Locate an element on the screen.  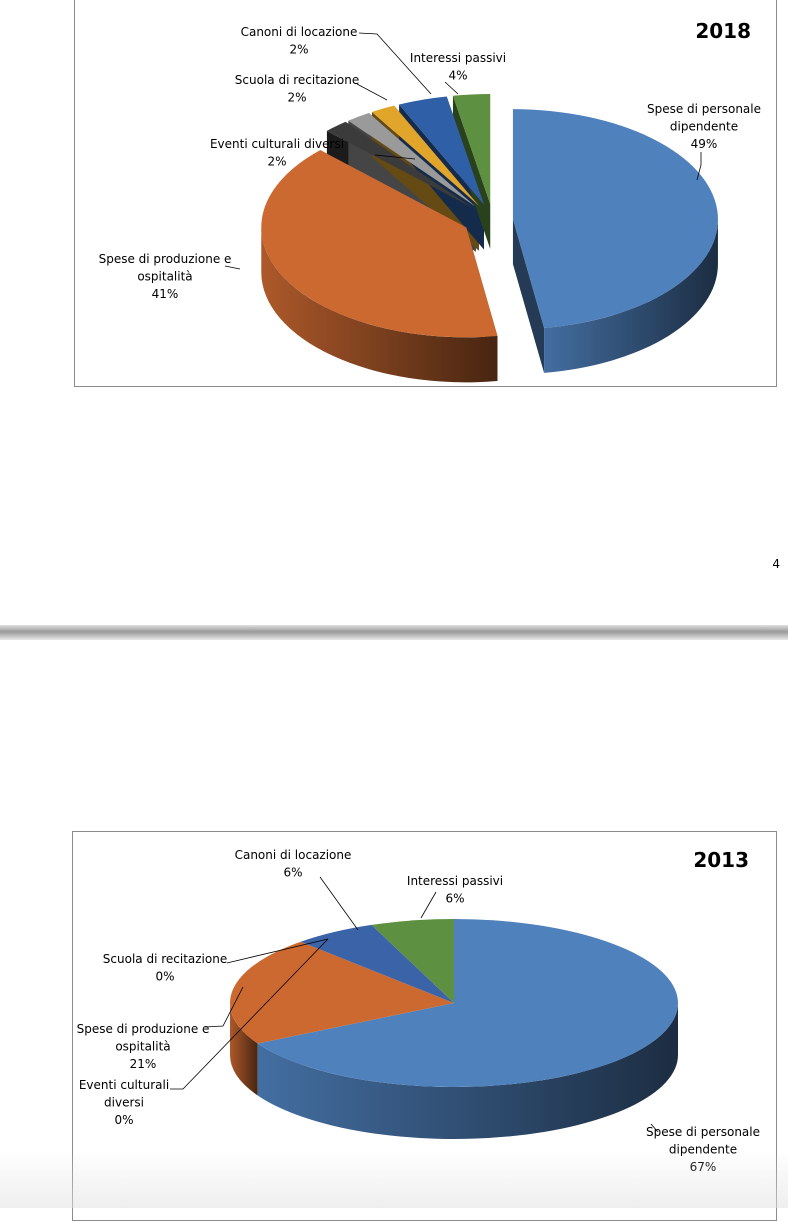
data-label-2013-eventi-culturali-diversi-line0: Eventi culturali is located at coordinates (124, 1085).